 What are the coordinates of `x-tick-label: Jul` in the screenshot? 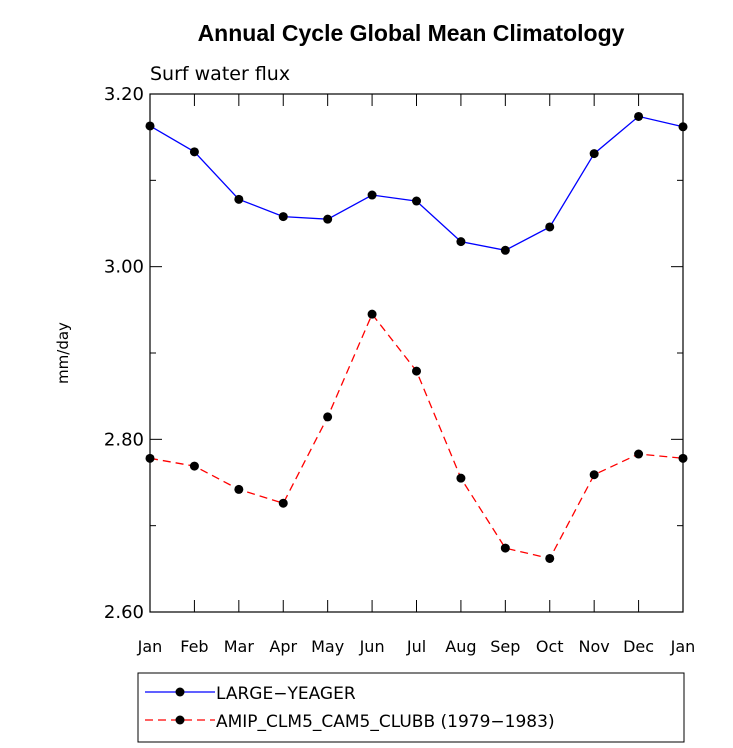 It's located at (416, 646).